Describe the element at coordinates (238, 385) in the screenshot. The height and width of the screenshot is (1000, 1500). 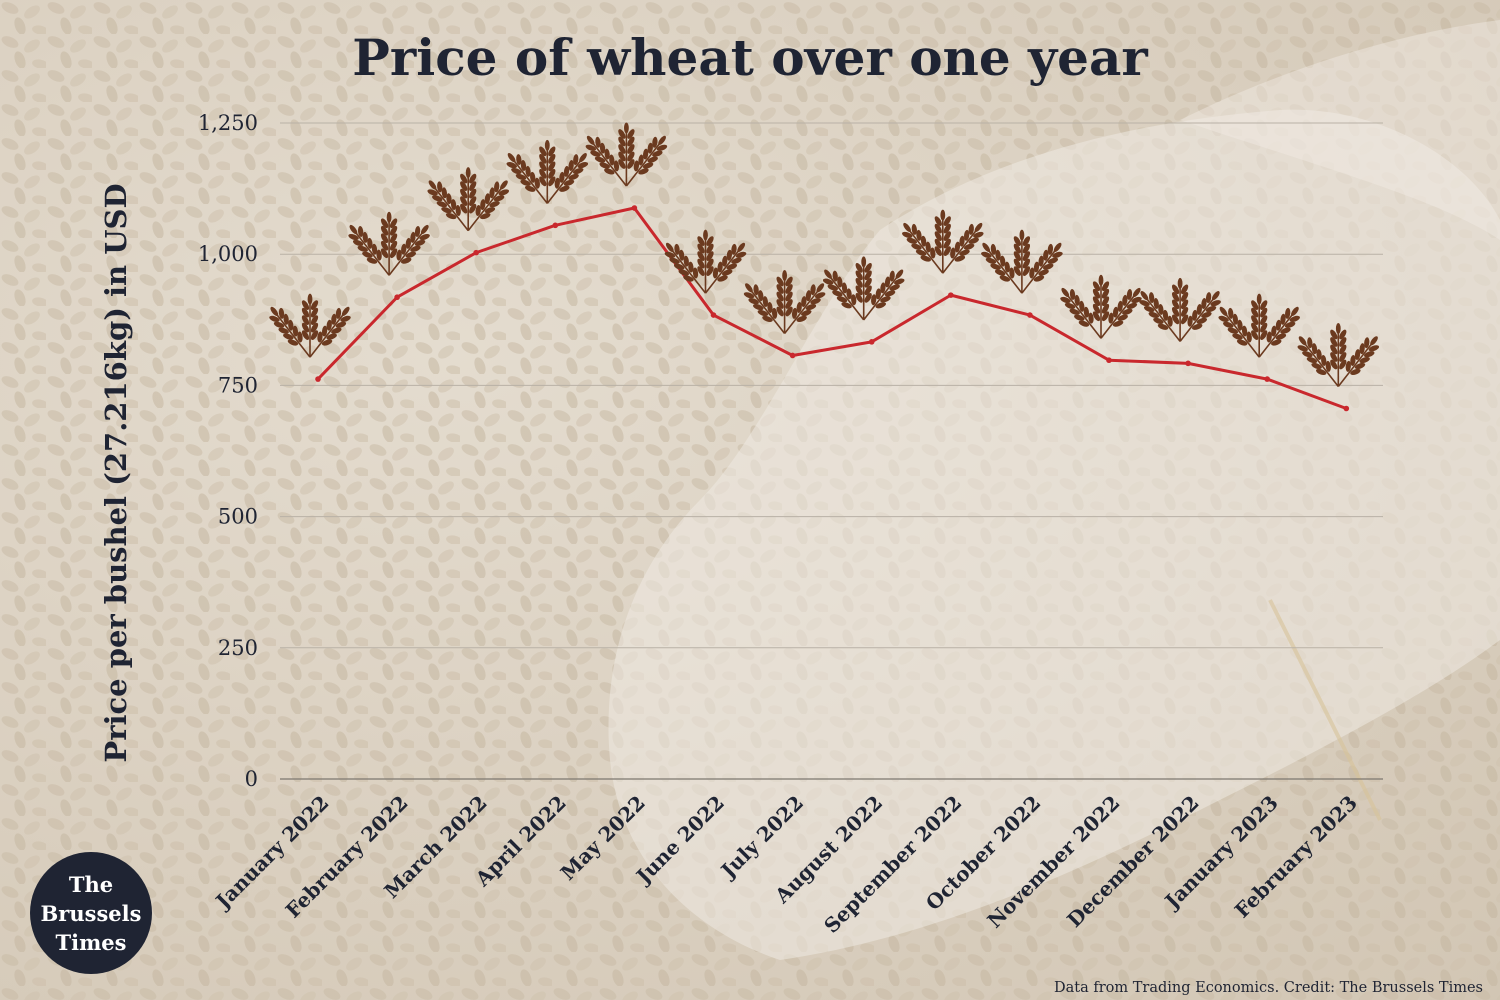
I see `y-tick-label: 750` at that location.